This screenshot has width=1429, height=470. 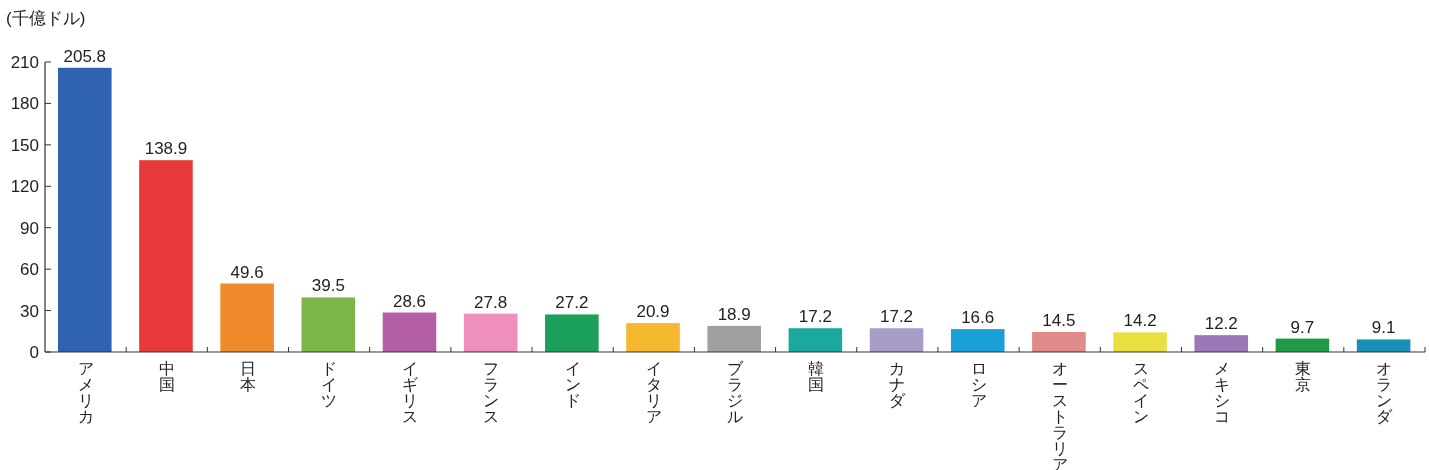 I want to click on x-tick-label: 東京, so click(x=1303, y=376).